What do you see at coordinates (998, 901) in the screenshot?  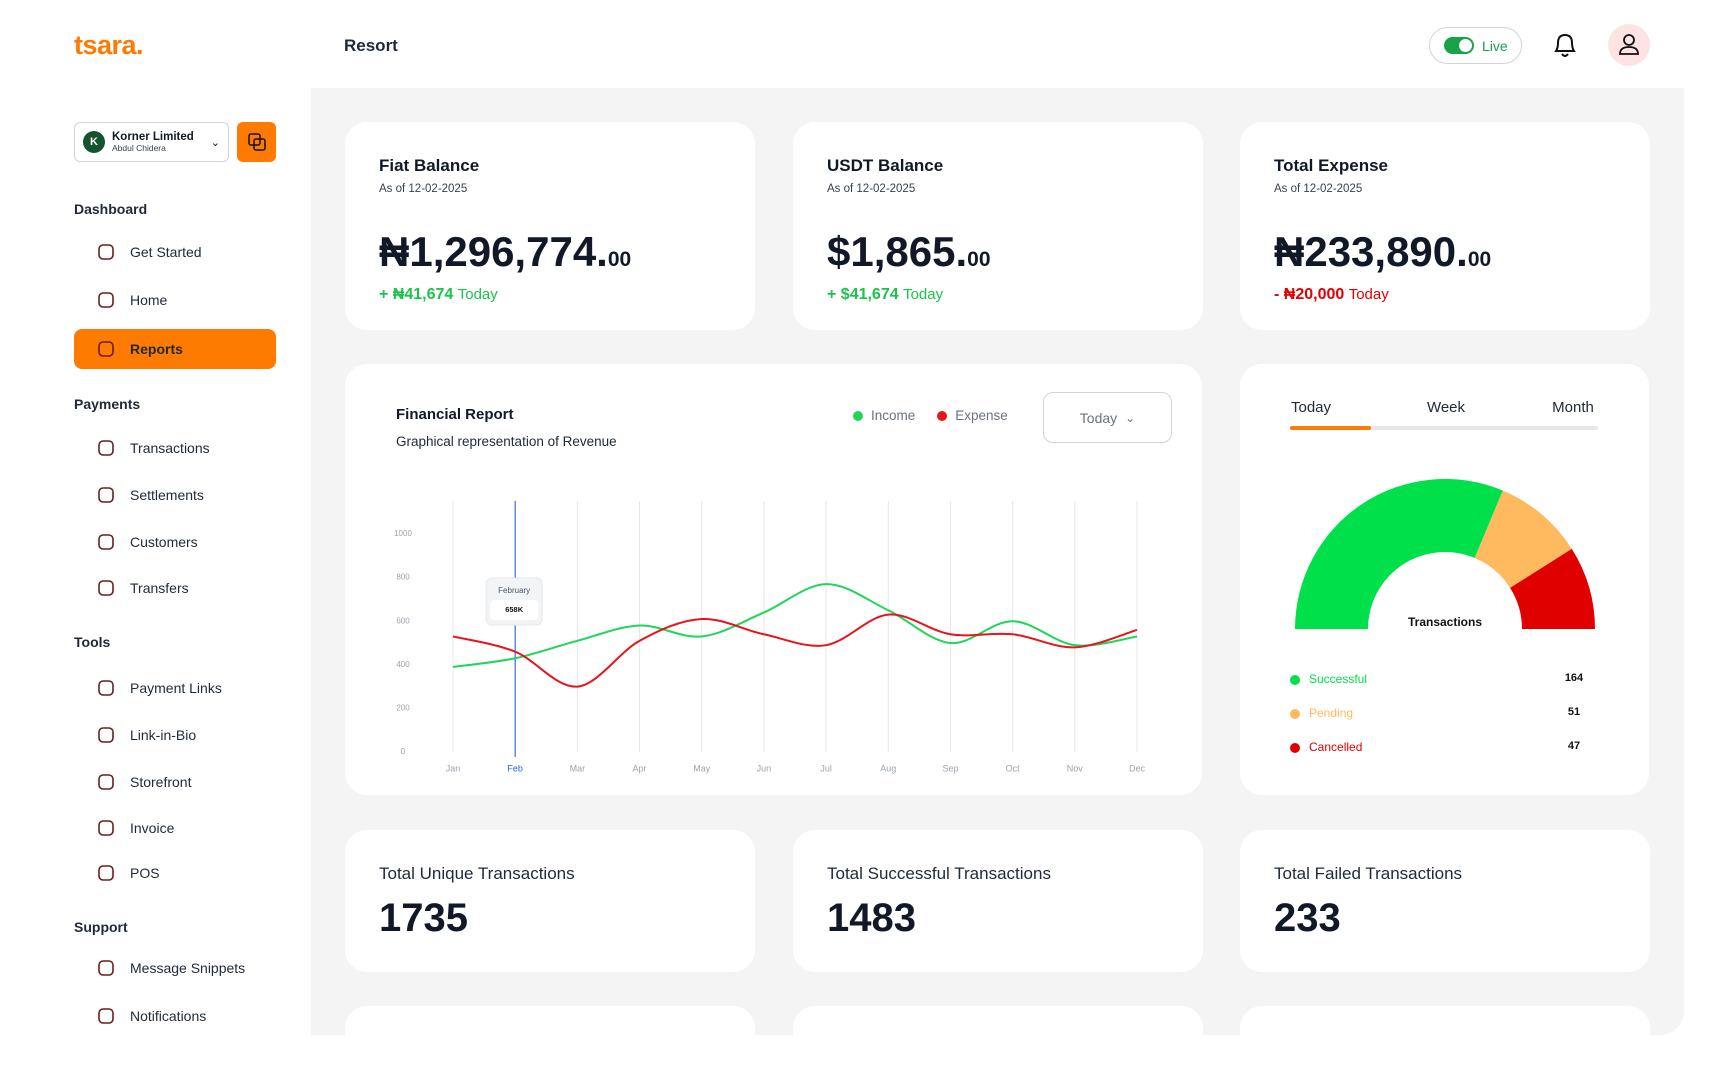 I see `stat-card: Total Successful Transactions 1483` at bounding box center [998, 901].